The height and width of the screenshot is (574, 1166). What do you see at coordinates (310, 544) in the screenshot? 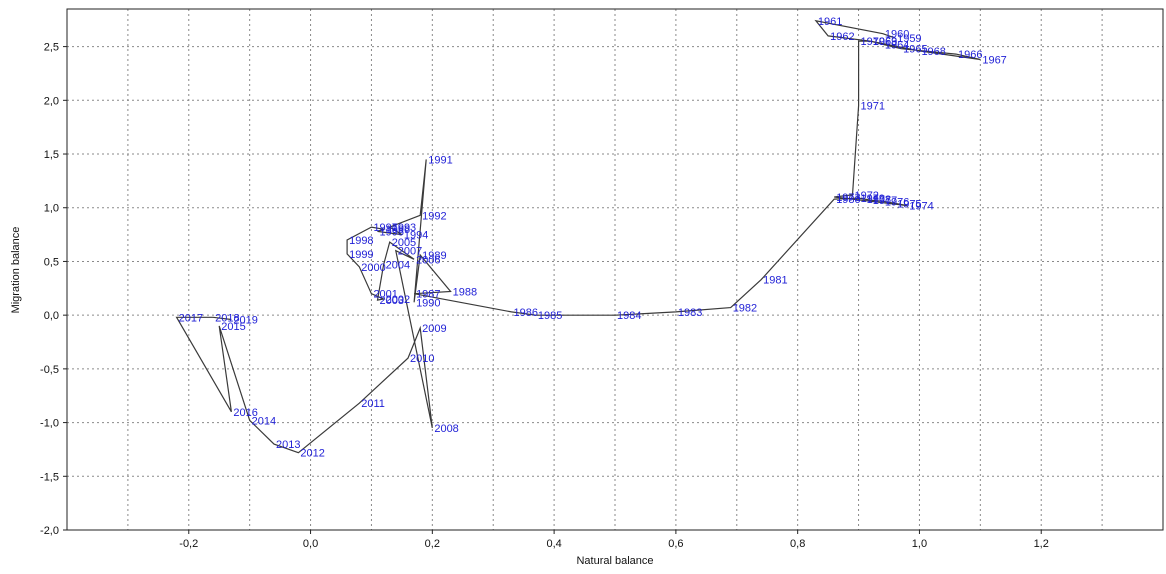
I see `x-tick-label: 0,0` at bounding box center [310, 544].